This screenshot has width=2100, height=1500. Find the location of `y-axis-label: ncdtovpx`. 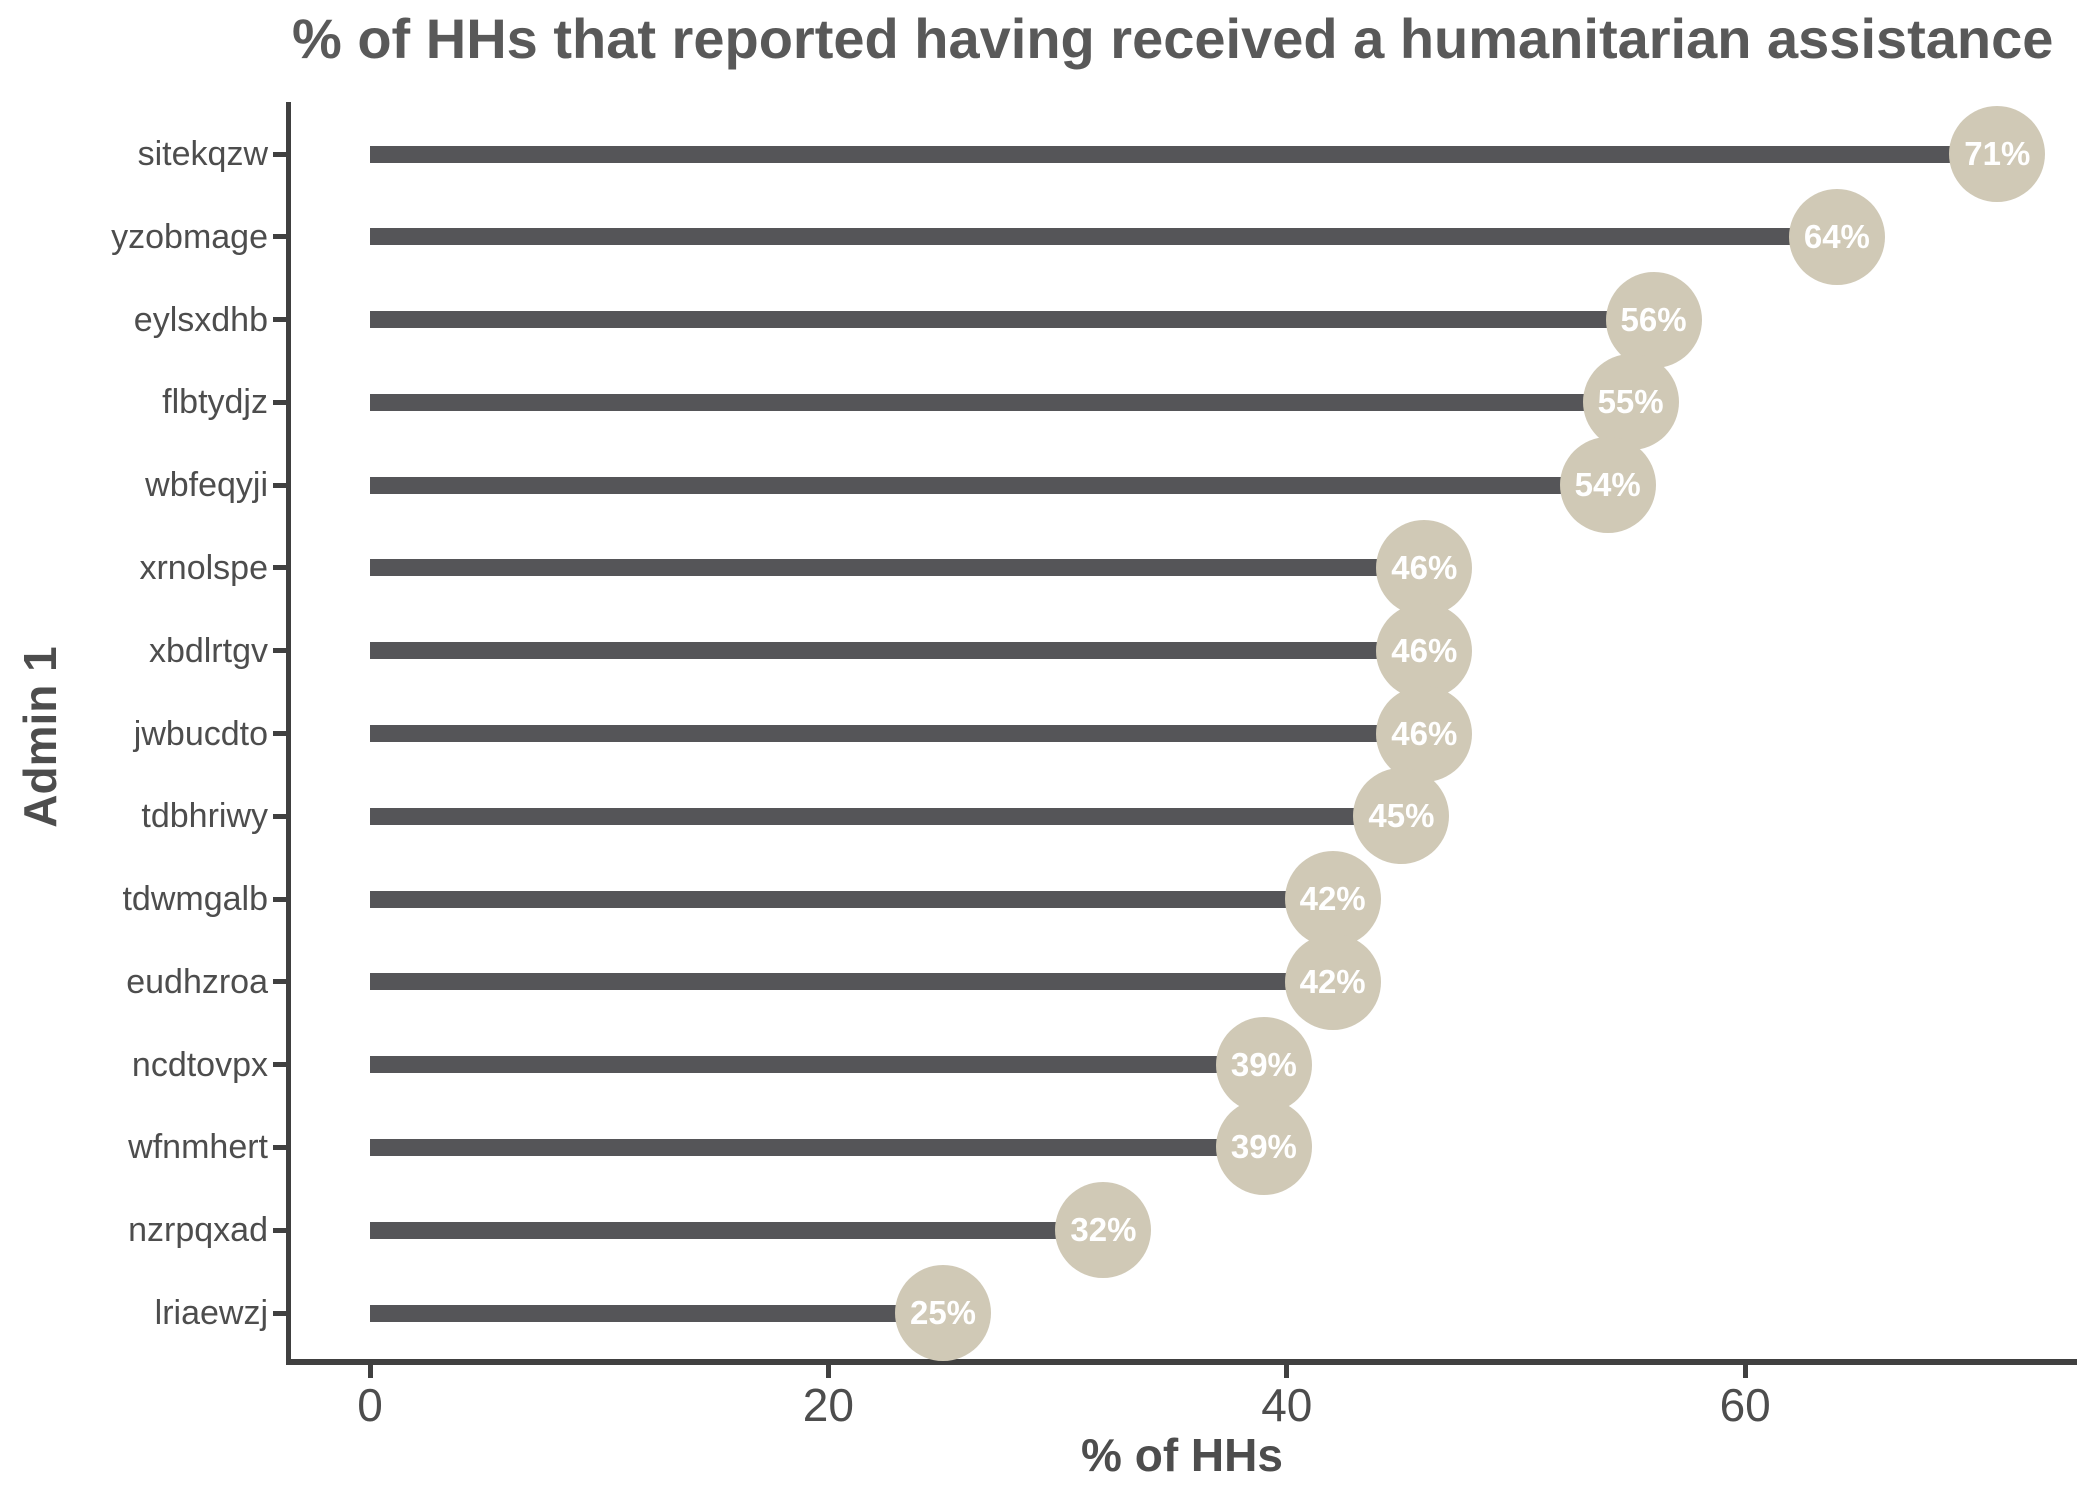

y-axis-label: ncdtovpx is located at coordinates (199, 1064).